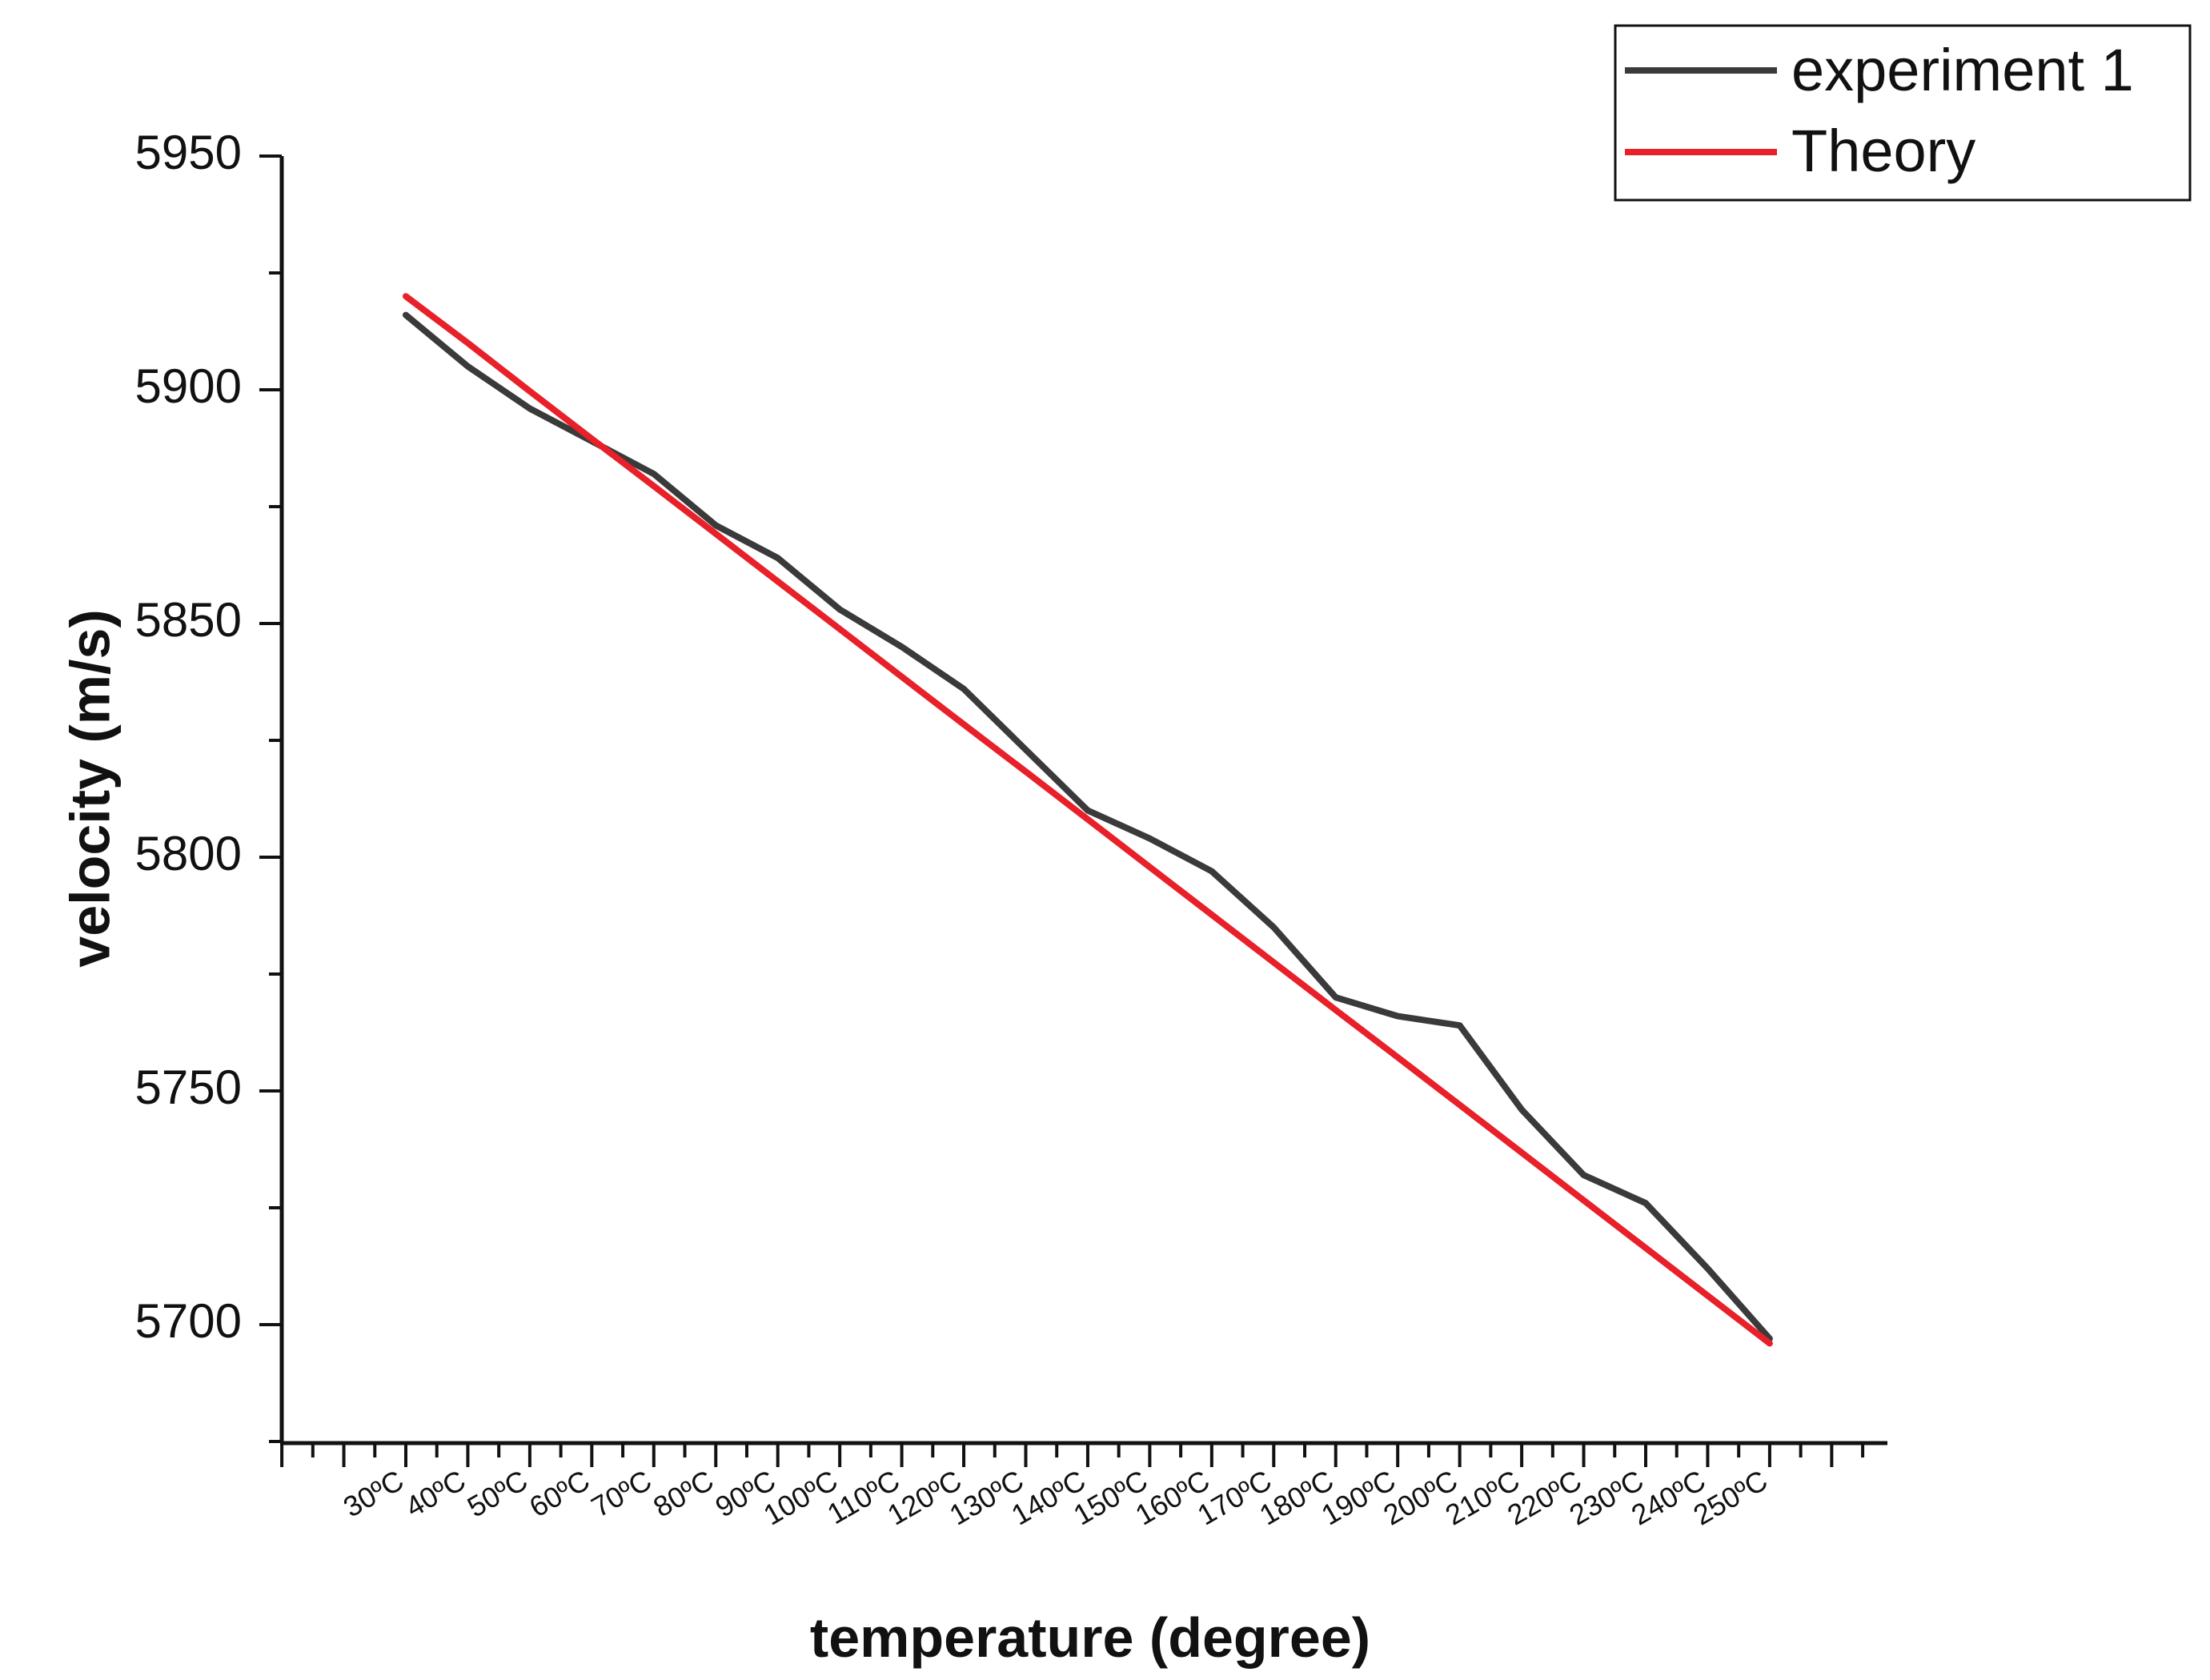 The height and width of the screenshot is (1680, 2210). I want to click on y-tick-label: 5850, so click(188, 620).